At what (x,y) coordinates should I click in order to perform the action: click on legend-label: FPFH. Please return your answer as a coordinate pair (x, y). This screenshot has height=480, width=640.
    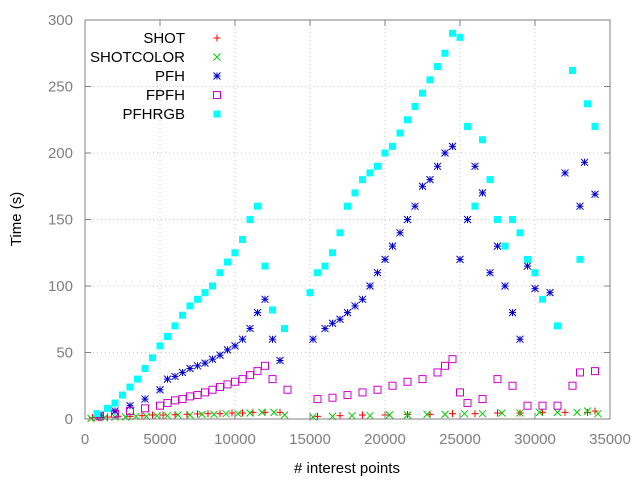
    Looking at the image, I should click on (165, 95).